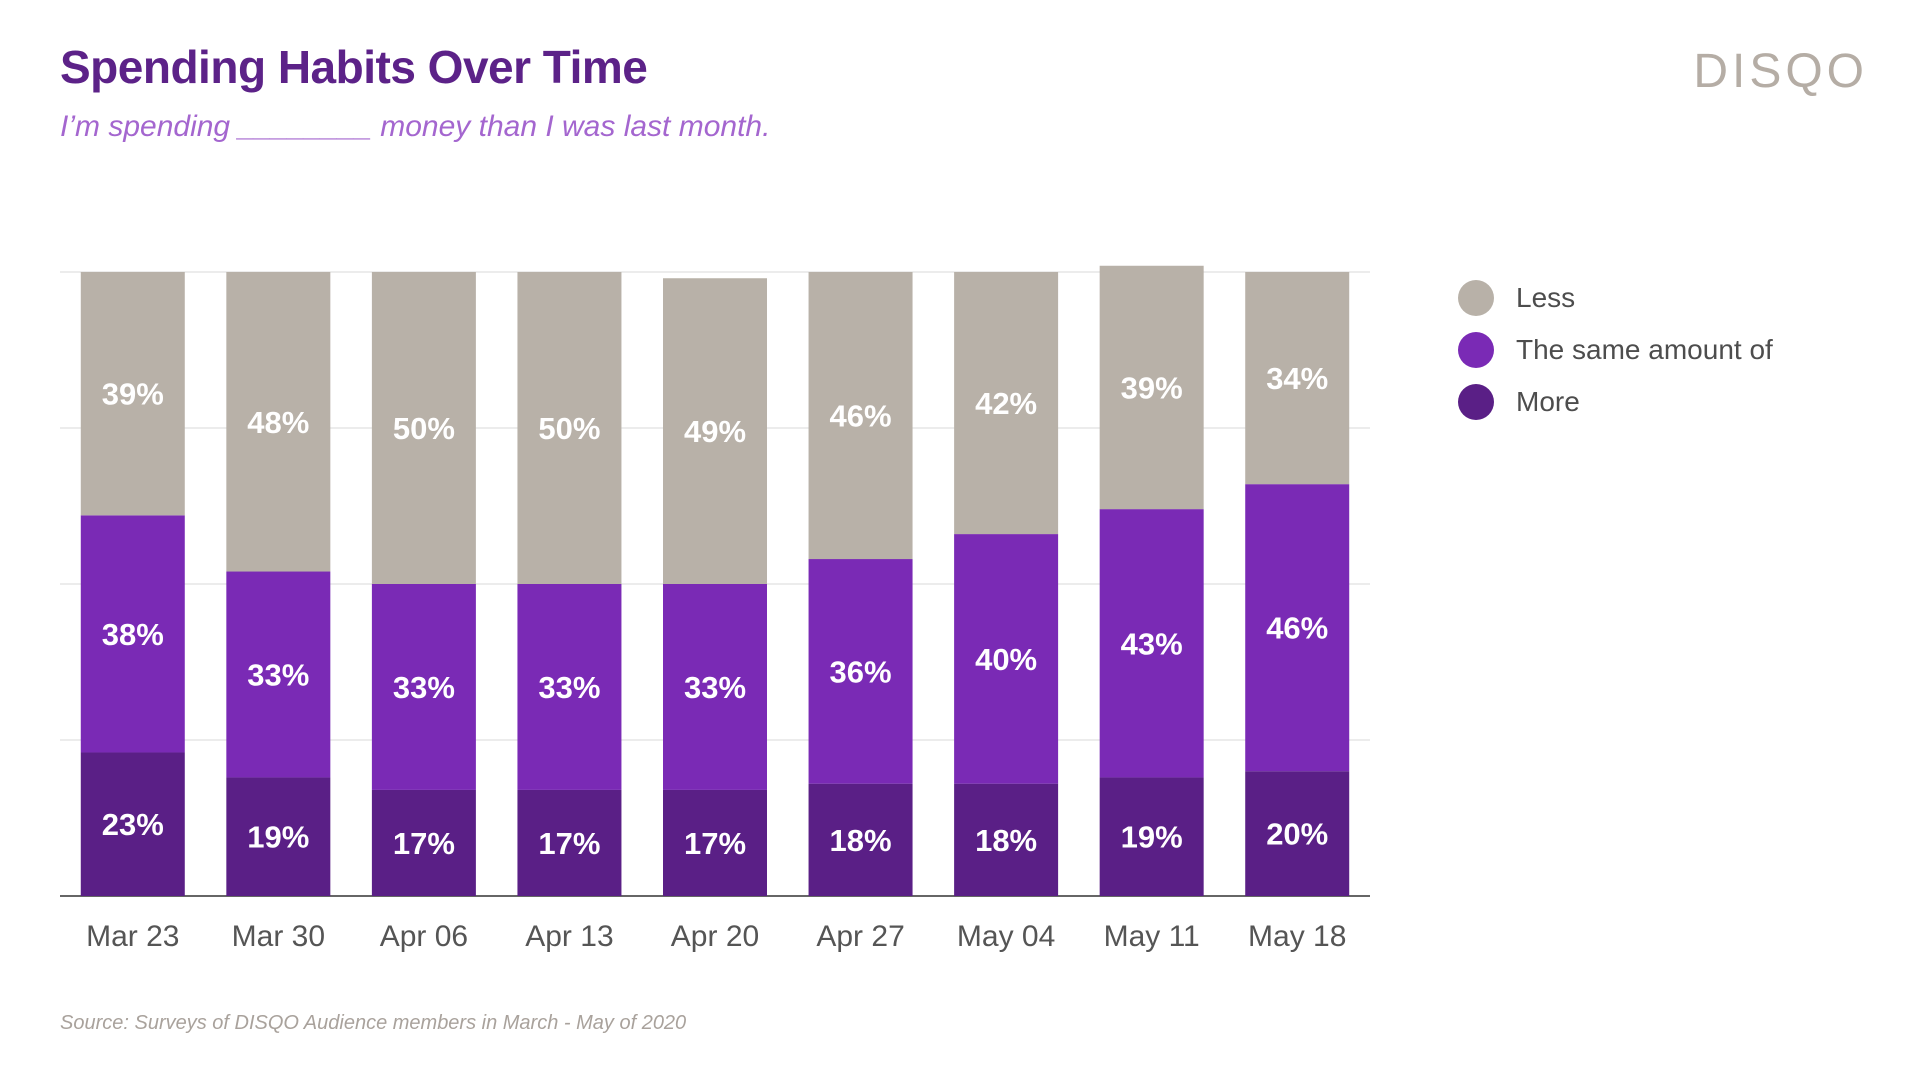  I want to click on data-label: 34%, so click(1297, 378).